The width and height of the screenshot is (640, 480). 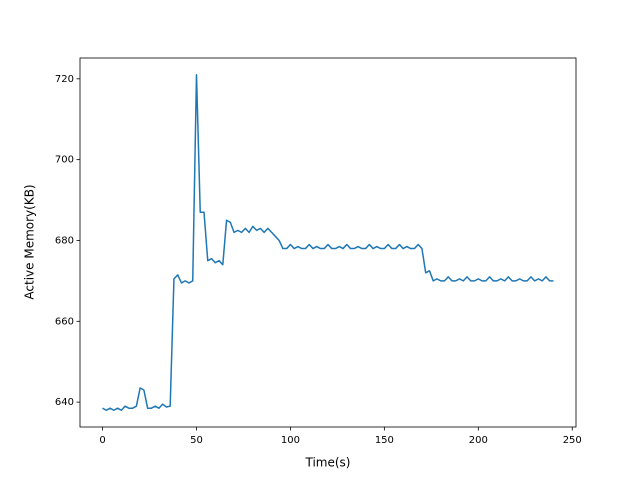 What do you see at coordinates (328, 463) in the screenshot?
I see `x-axis-label: Time(s)` at bounding box center [328, 463].